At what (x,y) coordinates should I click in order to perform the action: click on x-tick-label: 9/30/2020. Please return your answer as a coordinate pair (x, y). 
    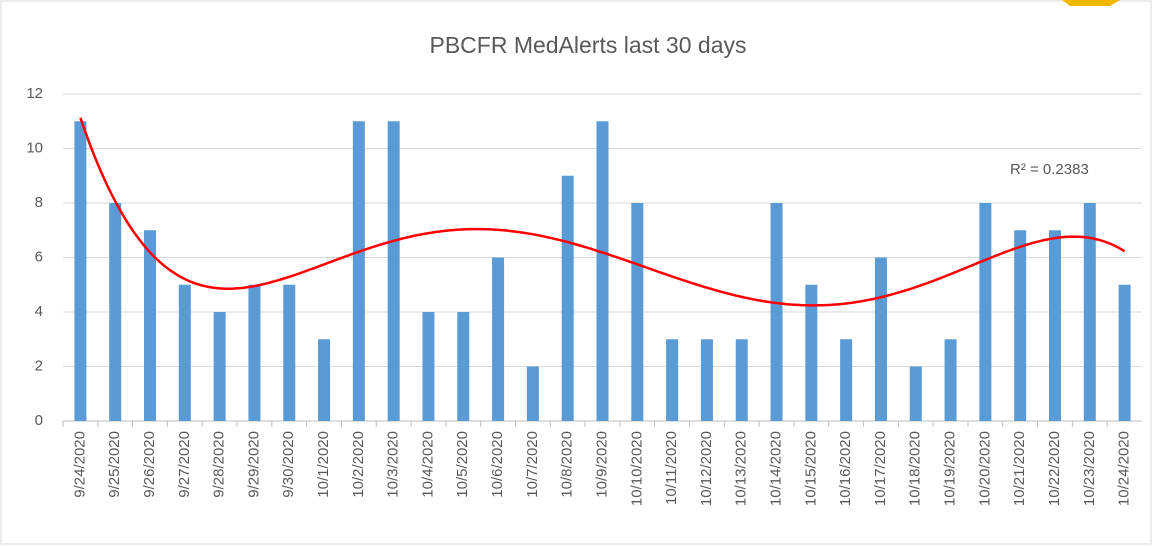
    Looking at the image, I should click on (288, 464).